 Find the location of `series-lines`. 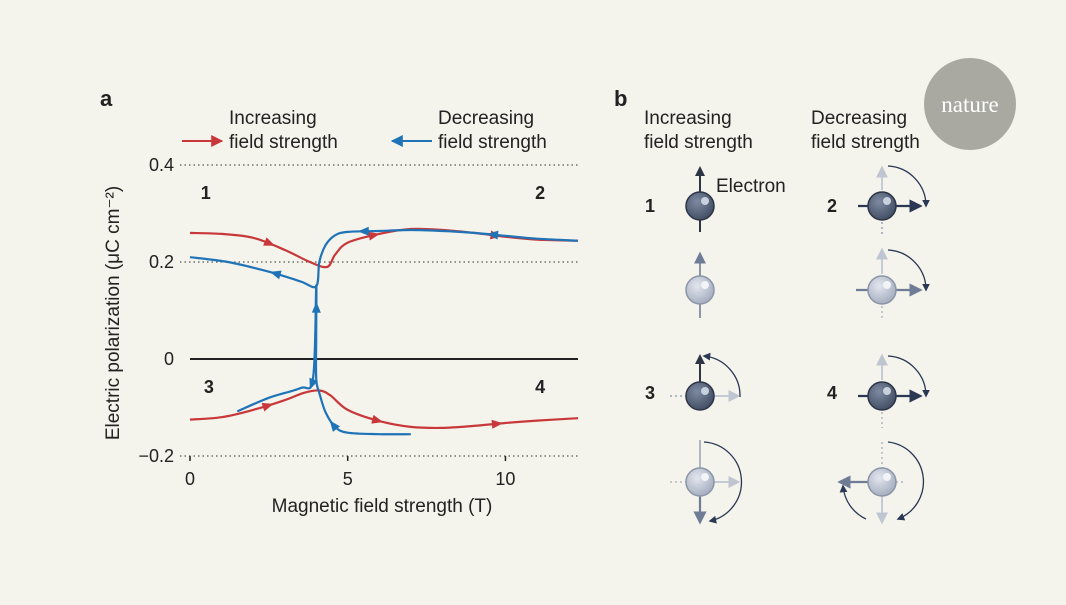

series-lines is located at coordinates (384, 331).